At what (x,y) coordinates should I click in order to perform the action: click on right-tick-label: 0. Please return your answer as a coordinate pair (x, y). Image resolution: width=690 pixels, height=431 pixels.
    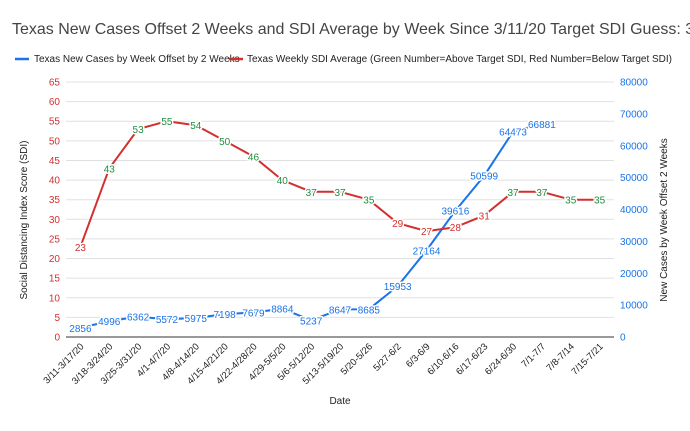
    Looking at the image, I should click on (623, 338).